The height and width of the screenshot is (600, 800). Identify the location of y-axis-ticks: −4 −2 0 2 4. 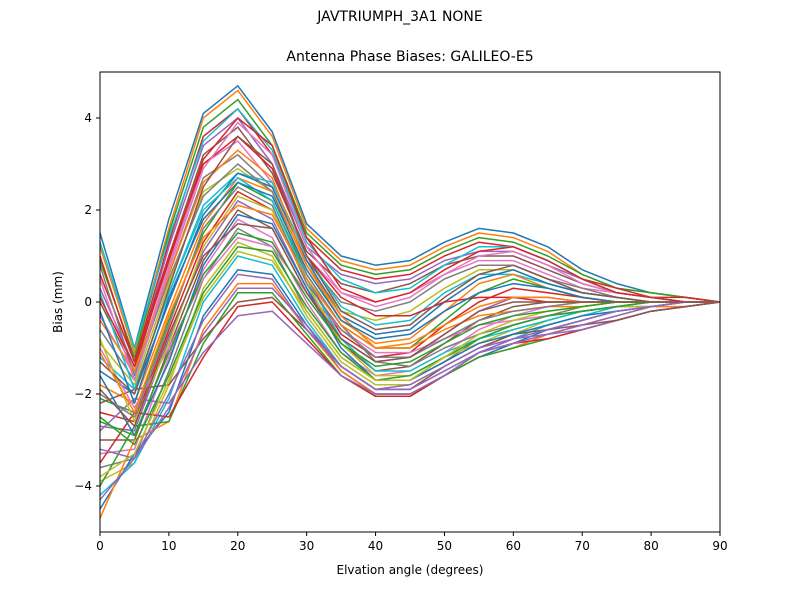
(87, 302).